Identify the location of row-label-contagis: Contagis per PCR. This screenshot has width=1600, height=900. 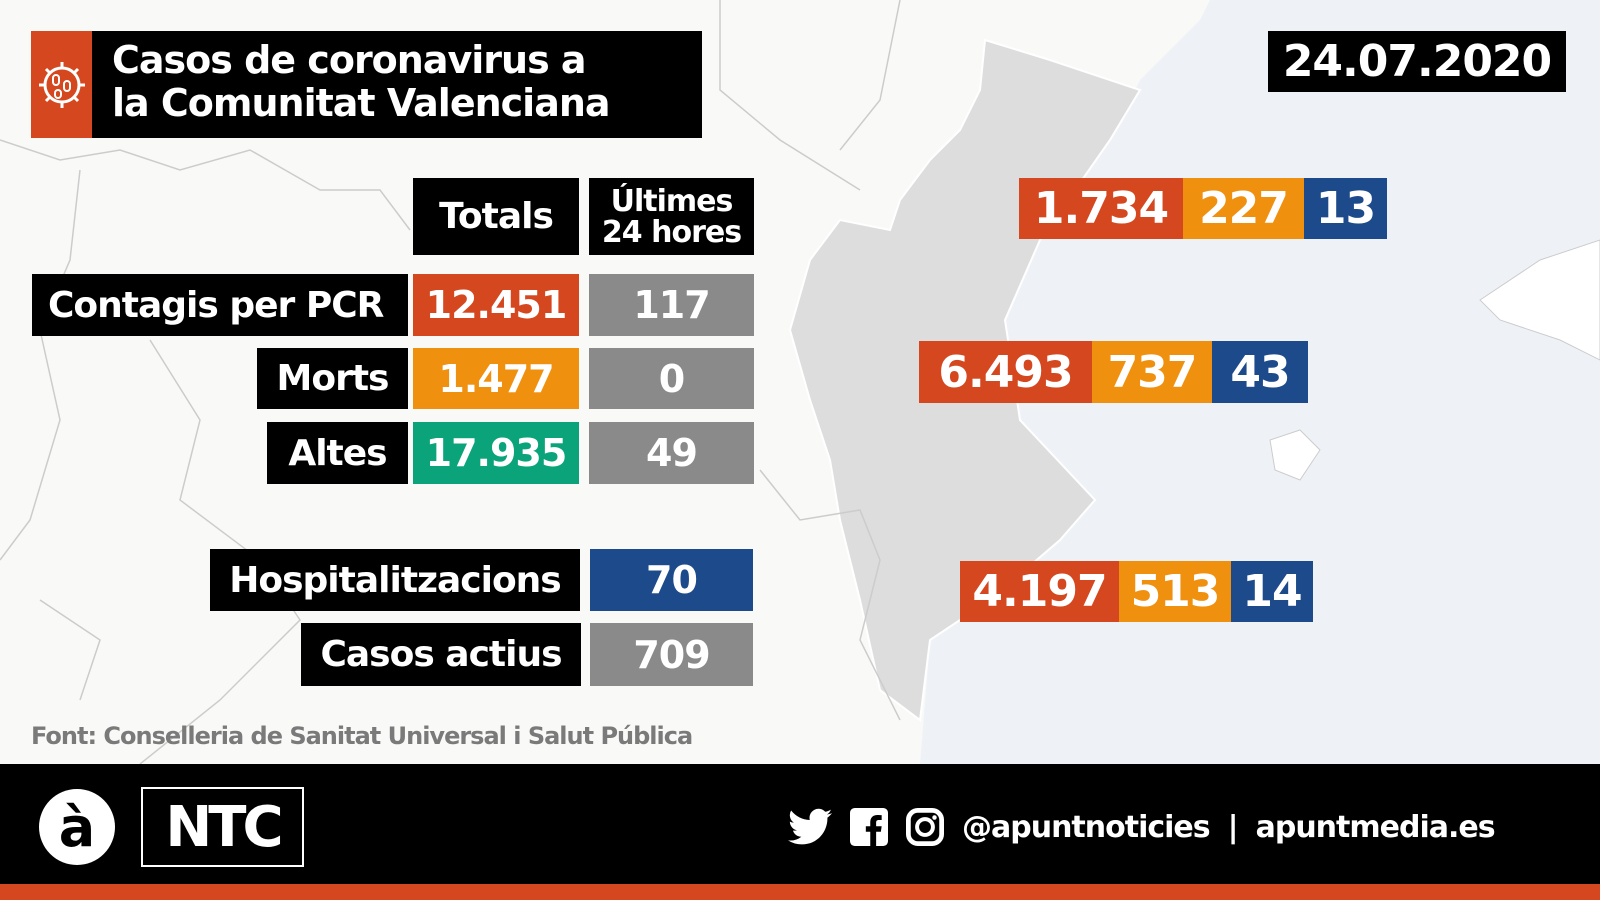
(220, 305).